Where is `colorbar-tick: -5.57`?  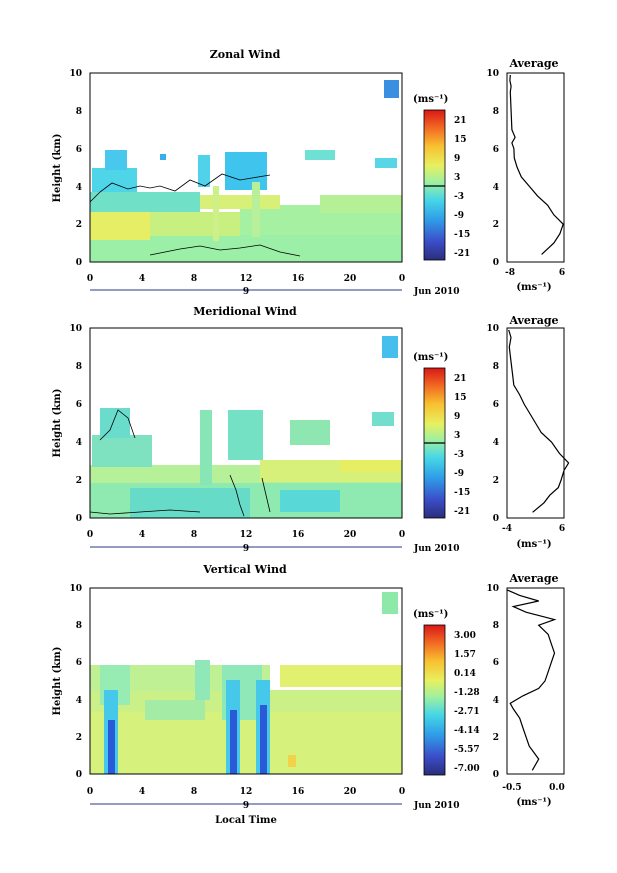
colorbar-tick: -5.57 is located at coordinates (467, 750).